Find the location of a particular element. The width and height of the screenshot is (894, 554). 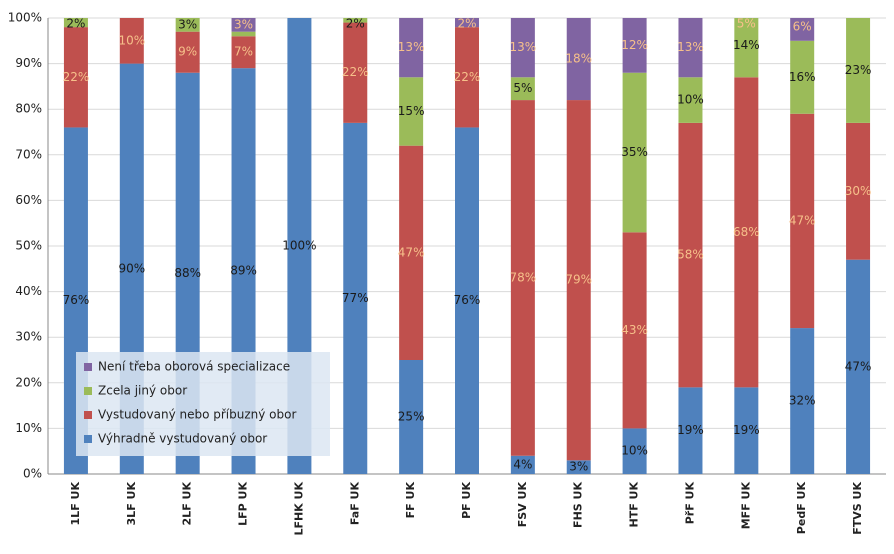

data-label: 79% is located at coordinates (578, 280).